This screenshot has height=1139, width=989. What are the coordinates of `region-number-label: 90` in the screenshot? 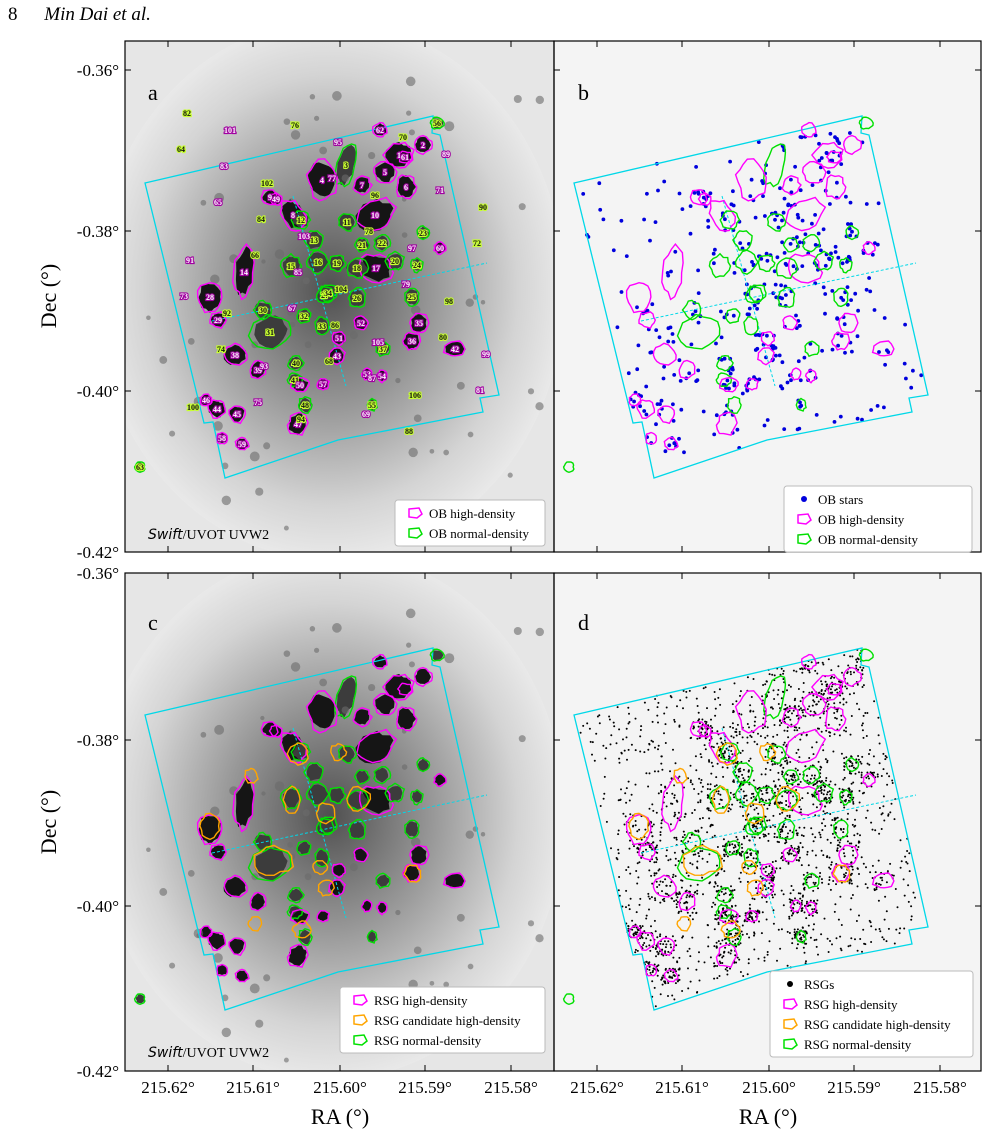 It's located at (483, 207).